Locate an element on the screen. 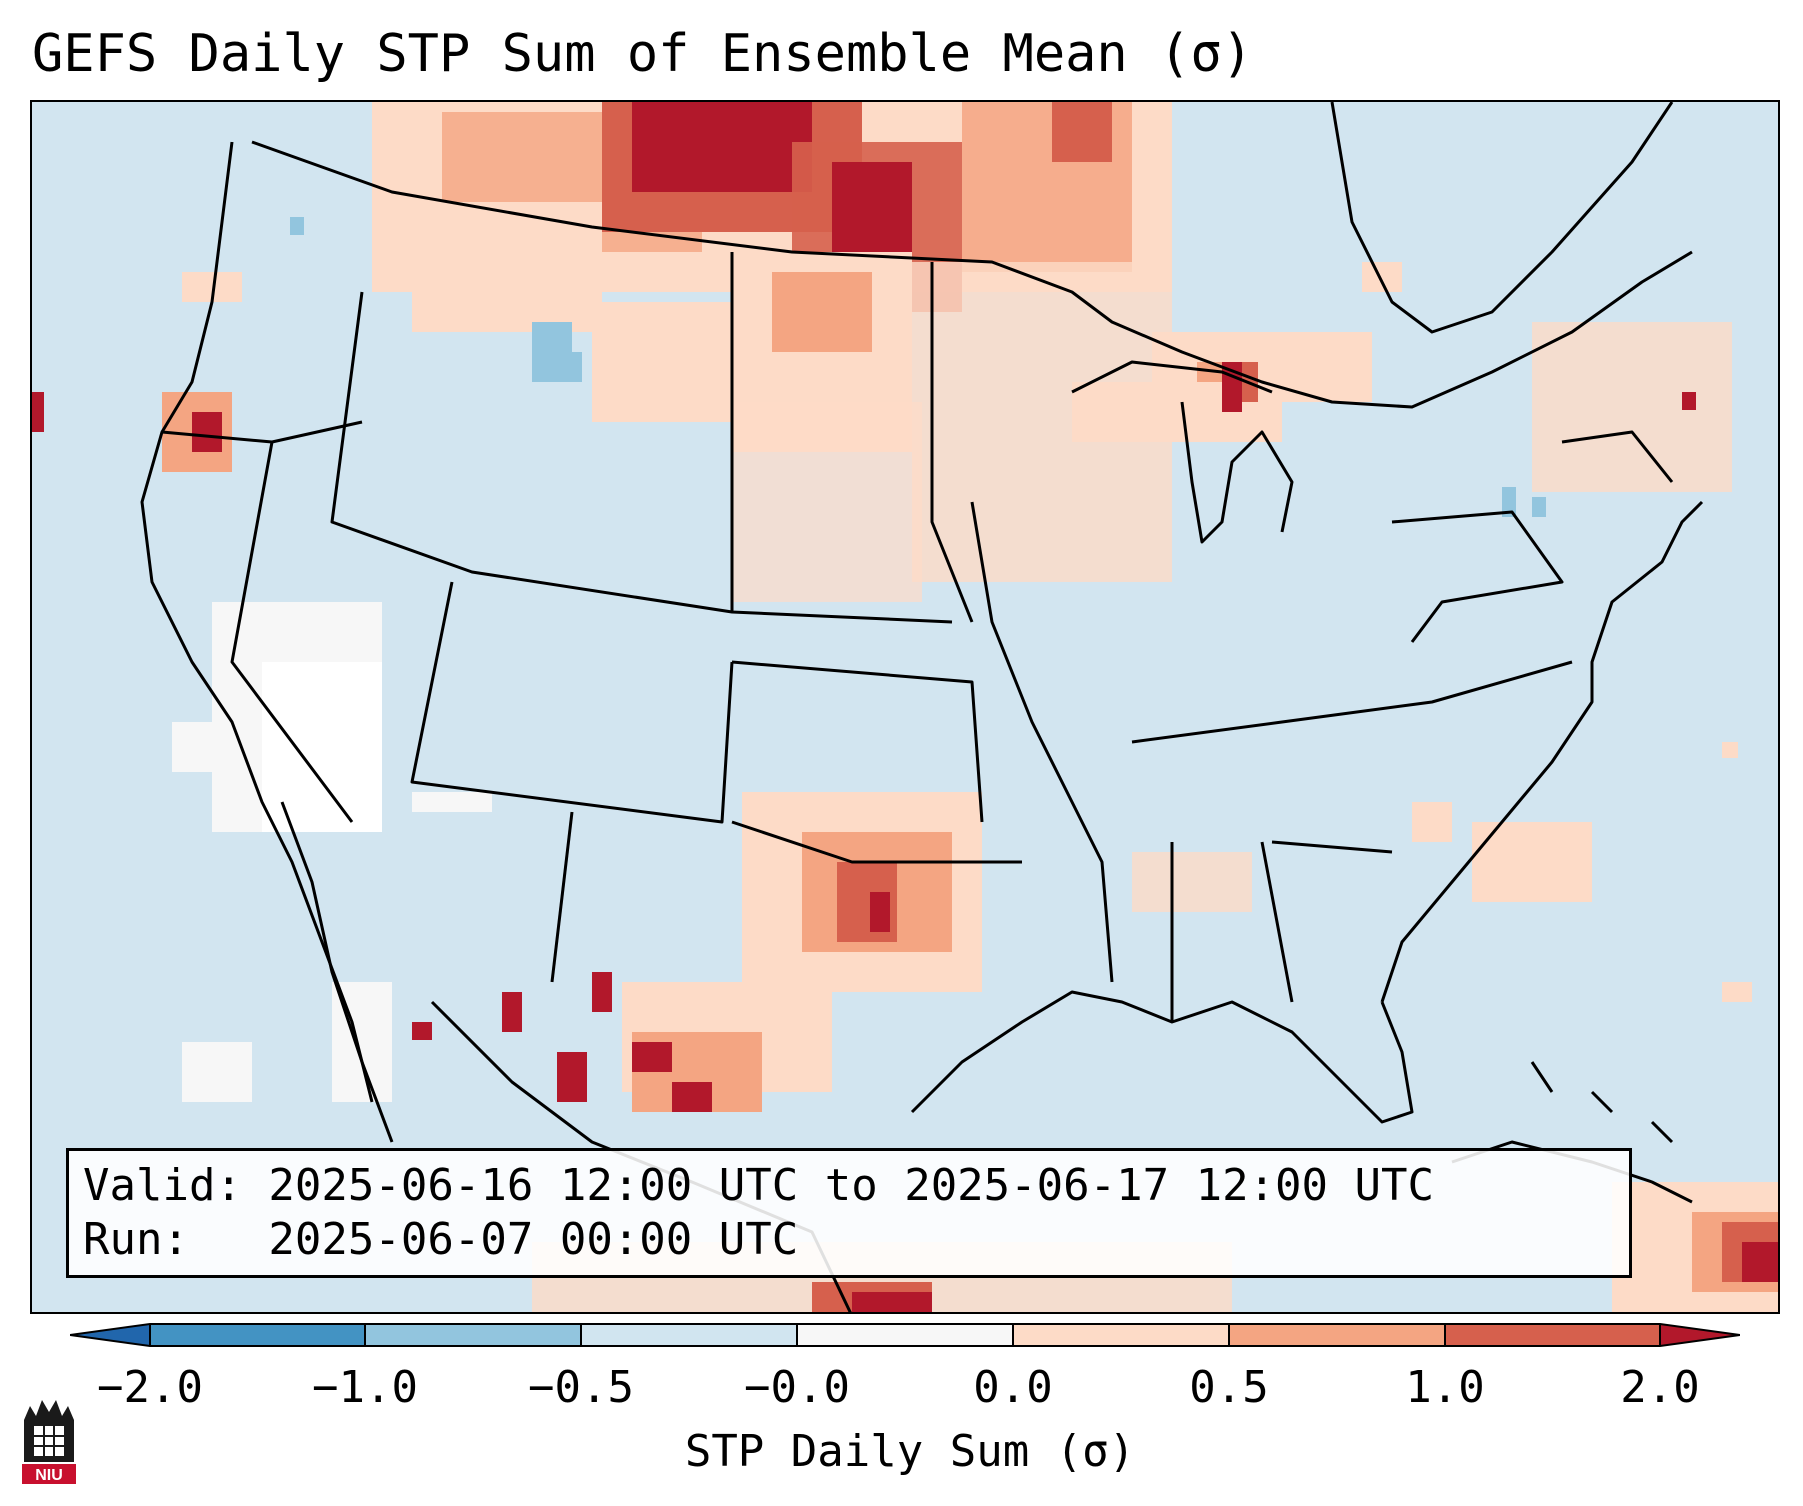  se-states is located at coordinates (1281, 931).